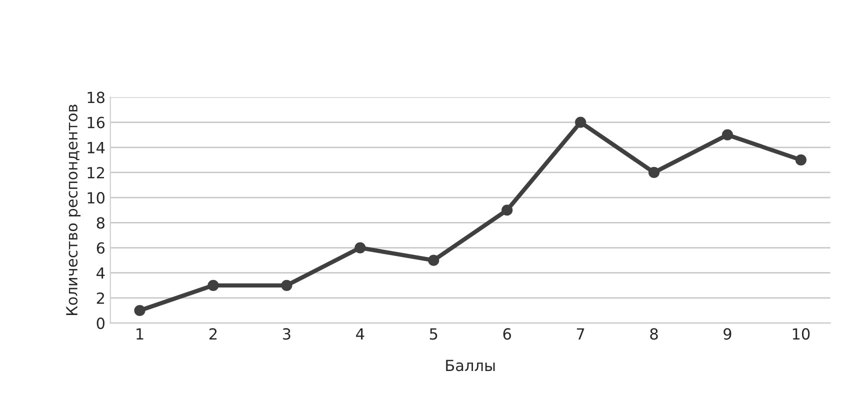 The width and height of the screenshot is (849, 419). I want to click on y-tick-label: 4, so click(100, 273).